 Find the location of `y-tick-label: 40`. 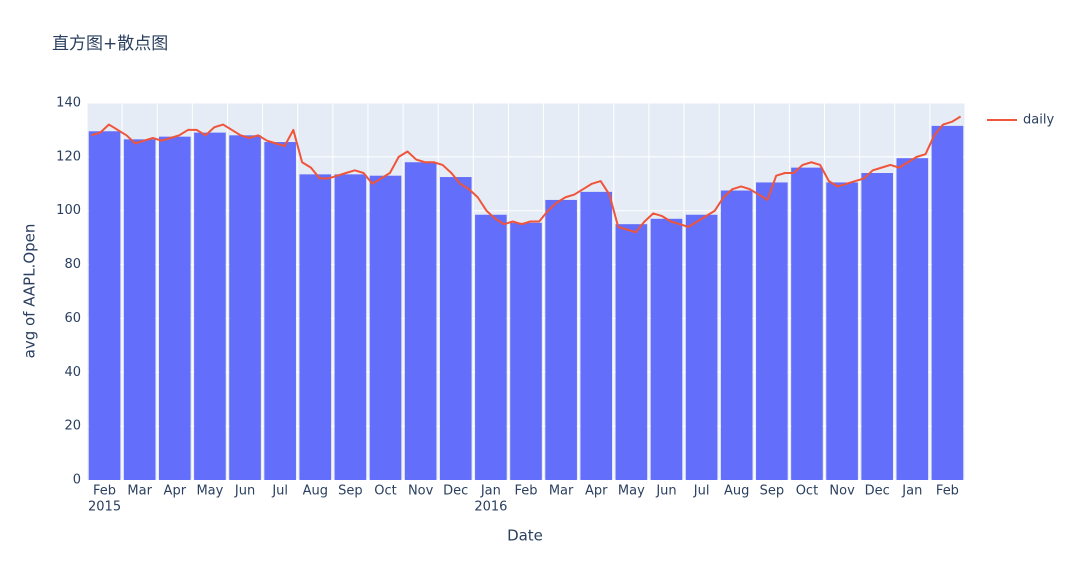

y-tick-label: 40 is located at coordinates (72, 372).